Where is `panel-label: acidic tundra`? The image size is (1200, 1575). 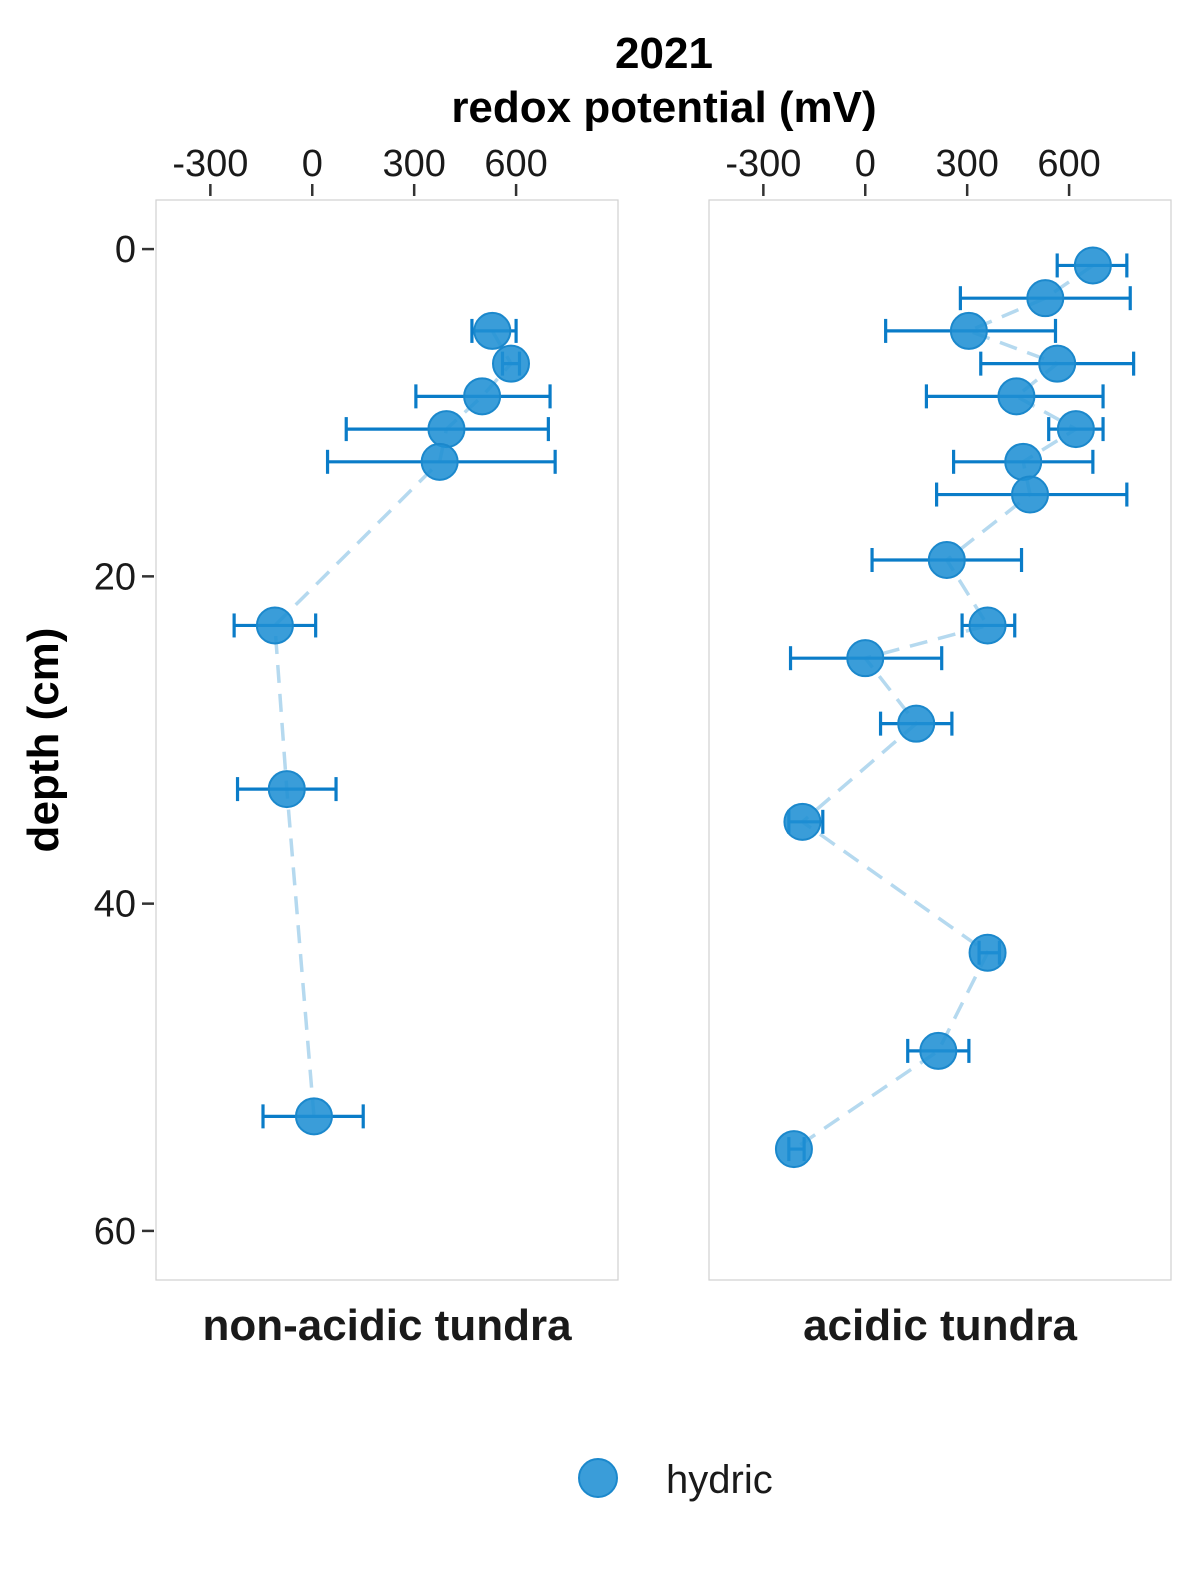
panel-label: acidic tundra is located at coordinates (940, 1325).